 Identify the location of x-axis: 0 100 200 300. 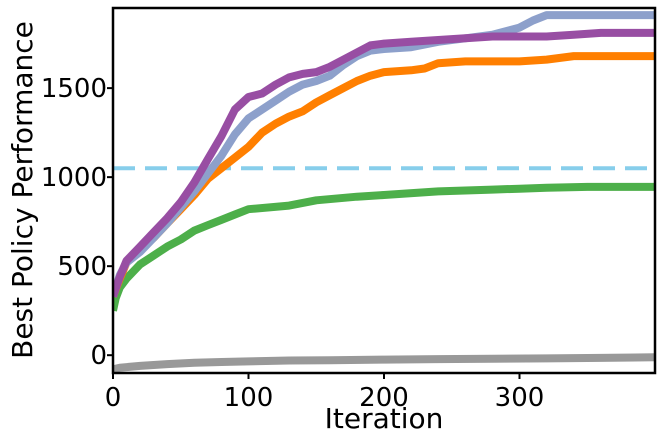
(325, 393).